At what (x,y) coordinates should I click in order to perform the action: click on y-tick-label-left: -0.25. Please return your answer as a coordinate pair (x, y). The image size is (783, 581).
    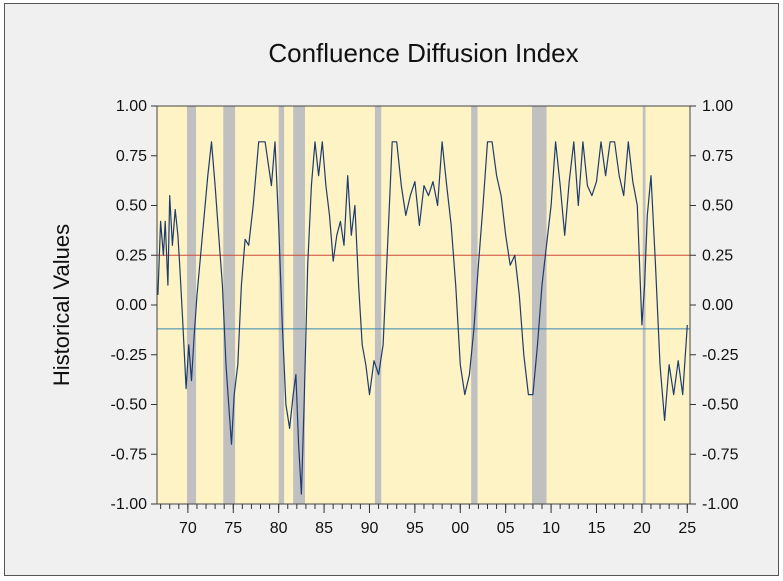
    Looking at the image, I should click on (129, 355).